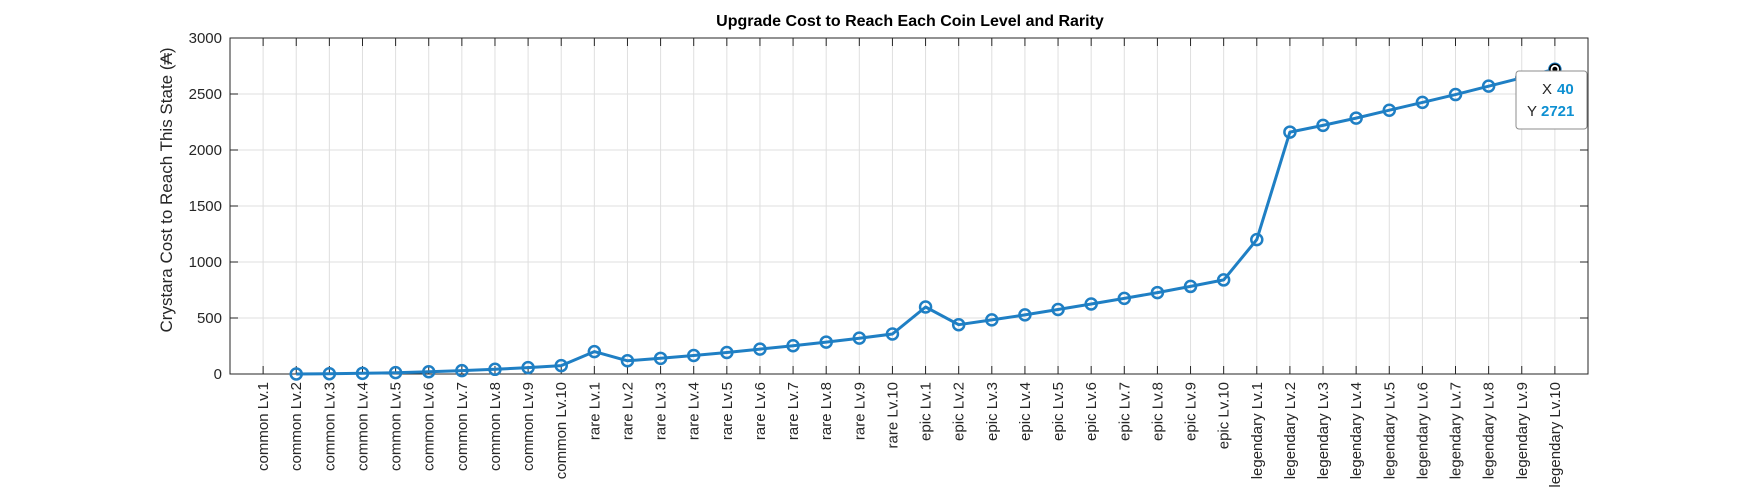  Describe the element at coordinates (1323, 430) in the screenshot. I see `x-tick-label: legendary Lv.3` at that location.